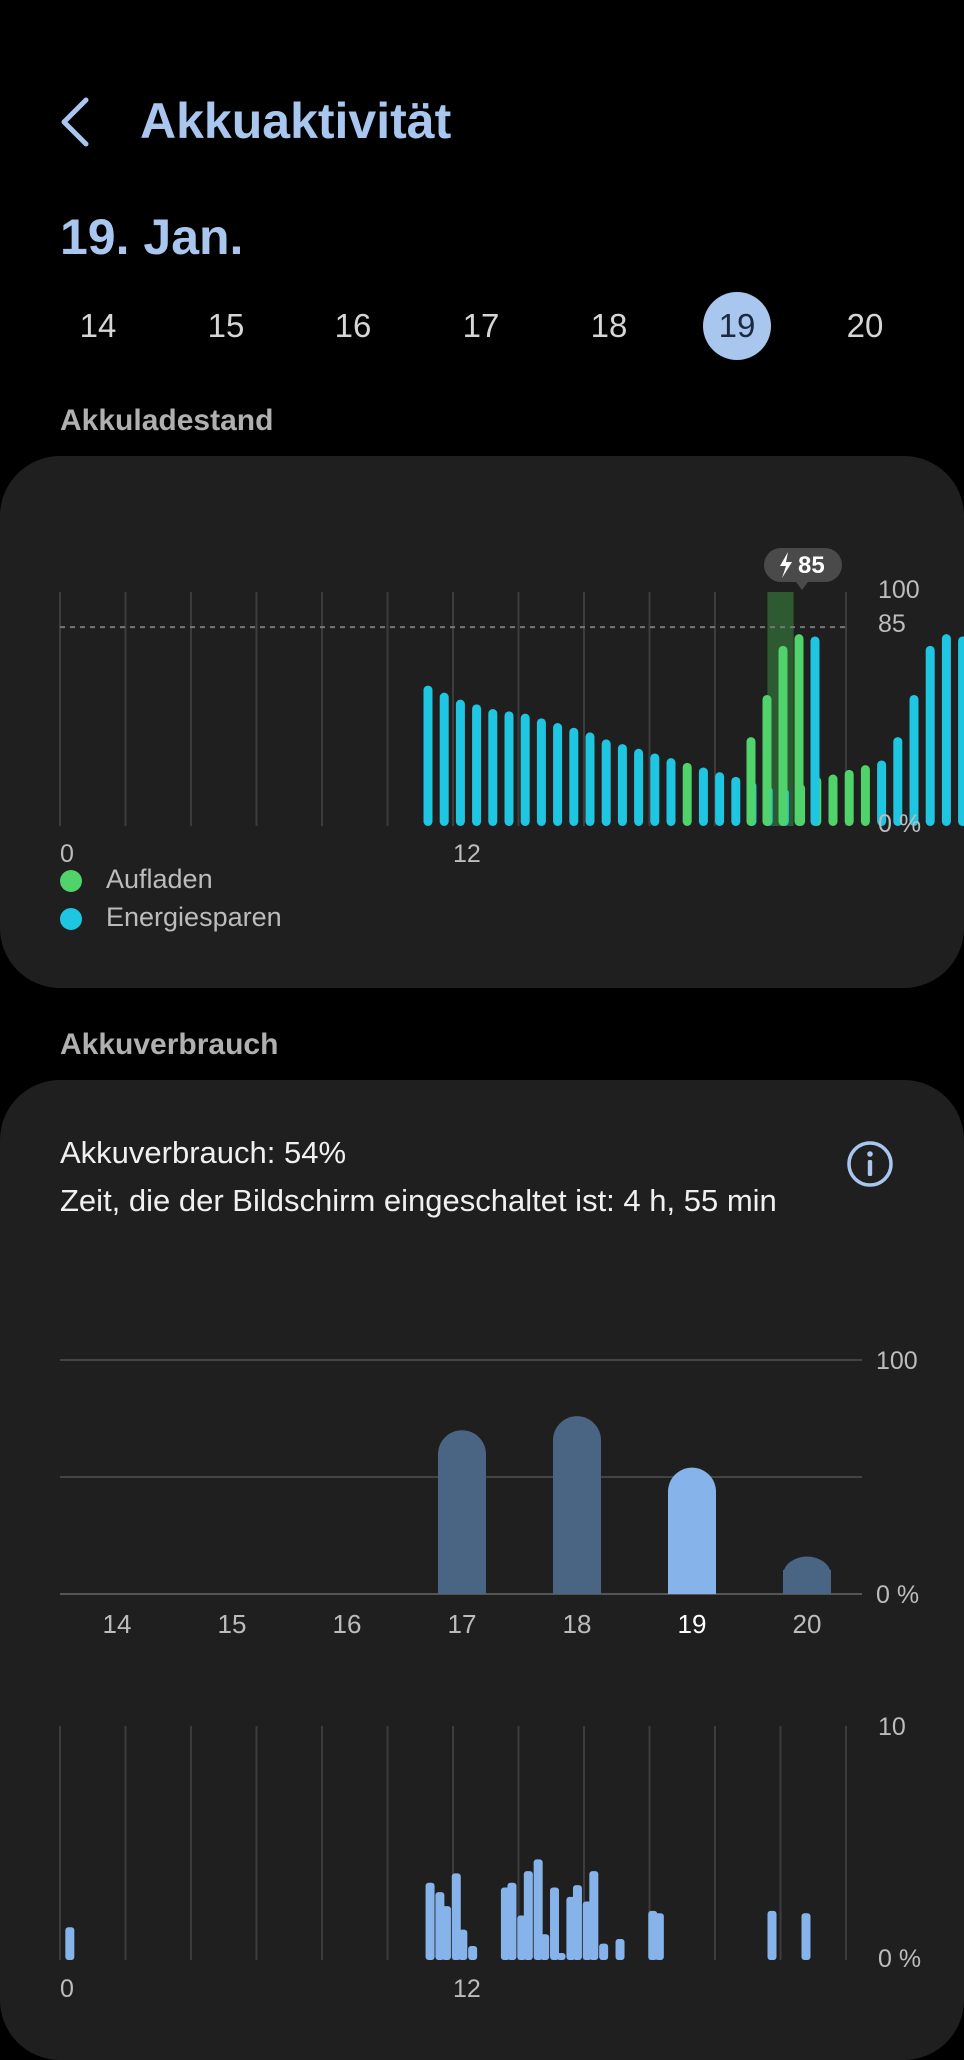 The width and height of the screenshot is (964, 2060). What do you see at coordinates (634, 1505) in the screenshot?
I see `daily-bars` at bounding box center [634, 1505].